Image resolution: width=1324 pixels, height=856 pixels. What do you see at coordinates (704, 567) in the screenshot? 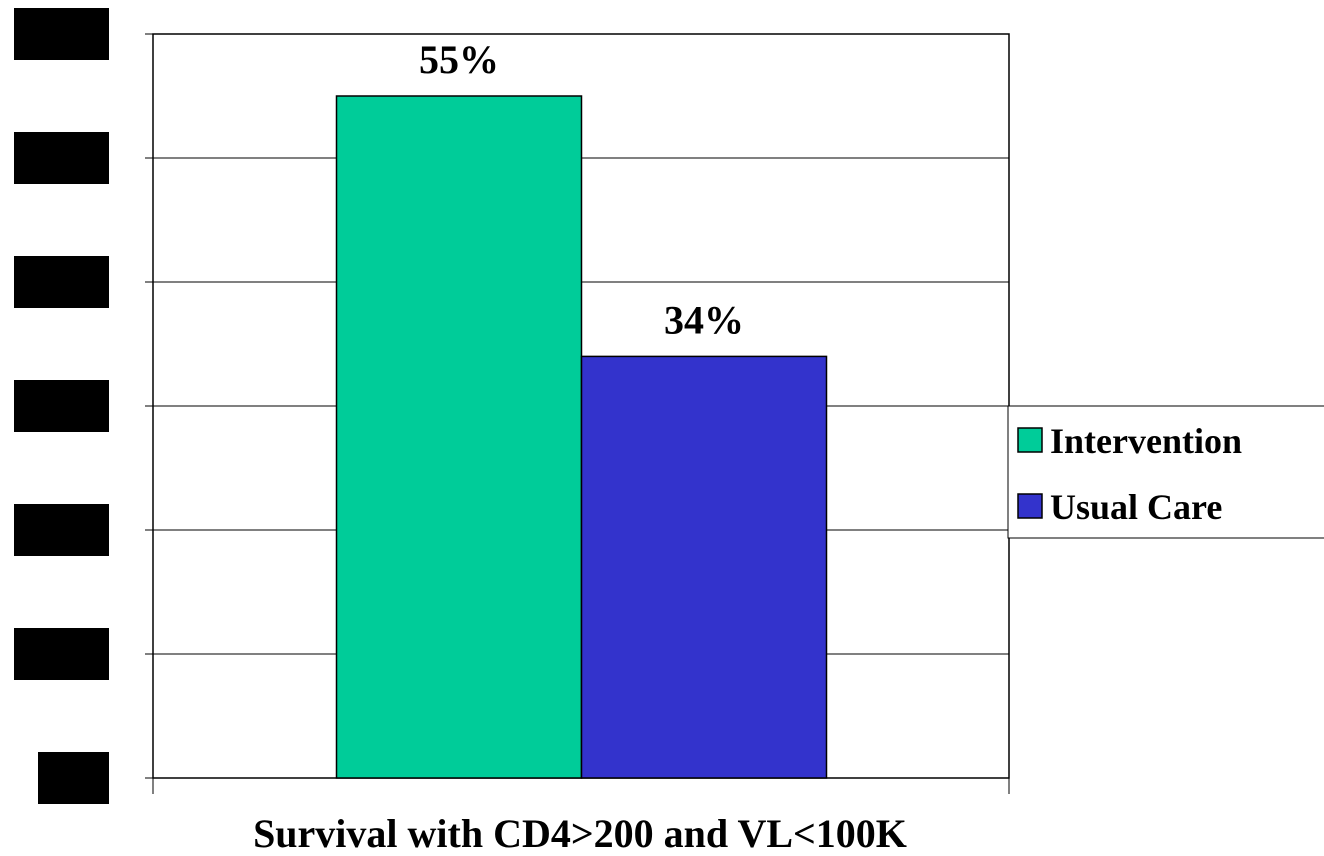
I see `bar-usual-care` at bounding box center [704, 567].